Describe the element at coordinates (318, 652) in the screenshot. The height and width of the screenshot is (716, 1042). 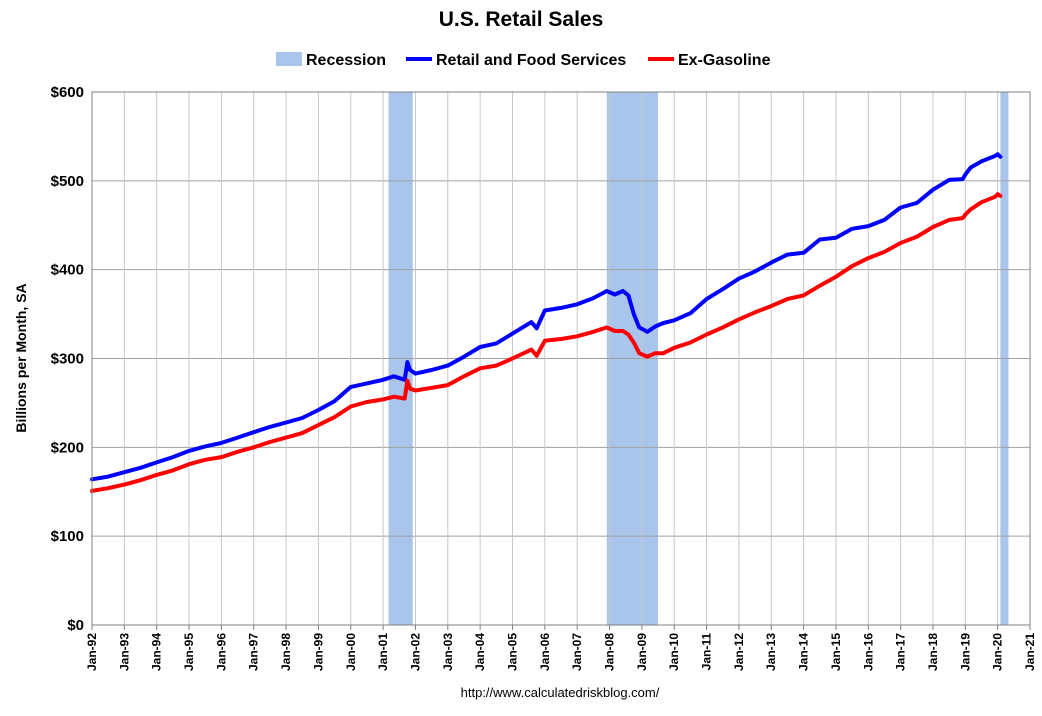
I see `x-tick-label: Jan-99` at that location.